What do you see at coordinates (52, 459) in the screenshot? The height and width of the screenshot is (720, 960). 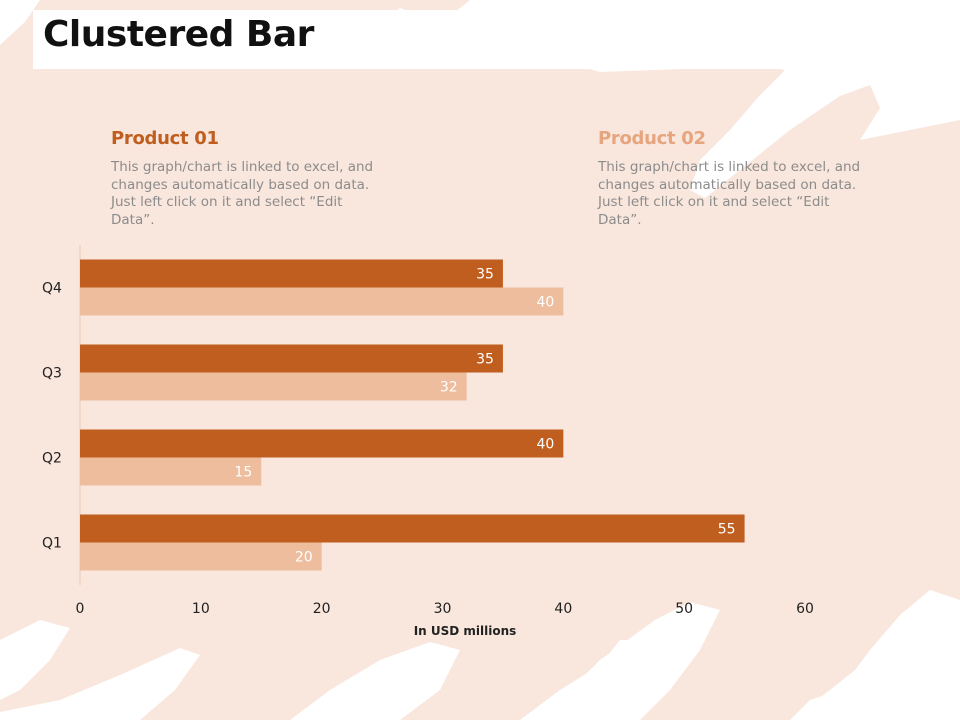 I see `y-tick-label-q2: Q2` at bounding box center [52, 459].